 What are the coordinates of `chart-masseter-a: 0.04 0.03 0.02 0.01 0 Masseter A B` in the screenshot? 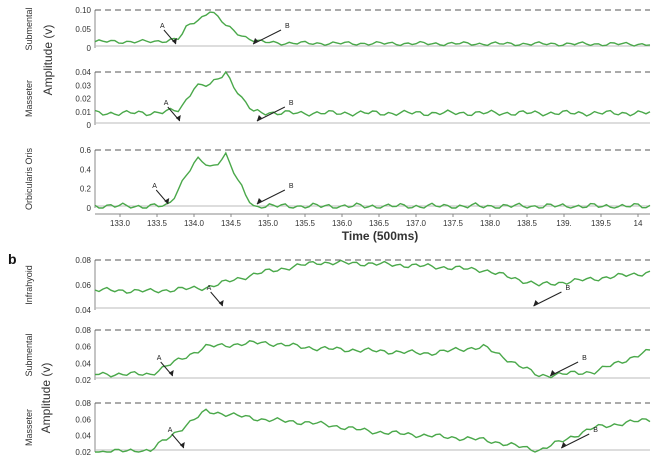 It's located at (337, 99).